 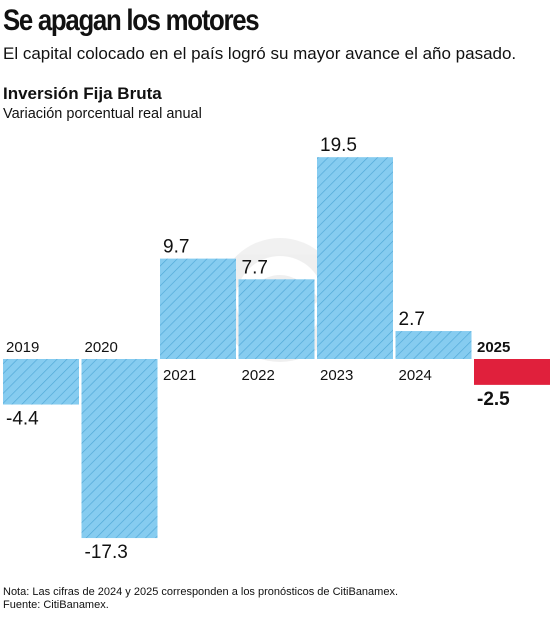 What do you see at coordinates (179, 375) in the screenshot?
I see `category-label-2021: 2021` at bounding box center [179, 375].